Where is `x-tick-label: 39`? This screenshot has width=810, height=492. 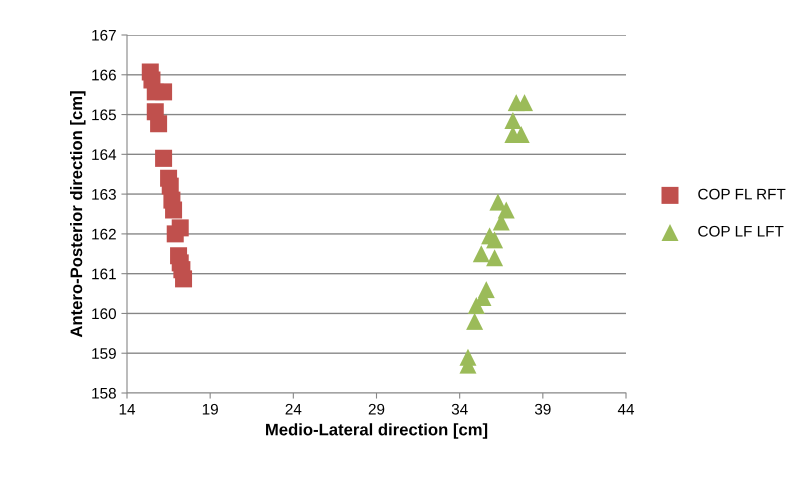
x-tick-label: 39 is located at coordinates (542, 409).